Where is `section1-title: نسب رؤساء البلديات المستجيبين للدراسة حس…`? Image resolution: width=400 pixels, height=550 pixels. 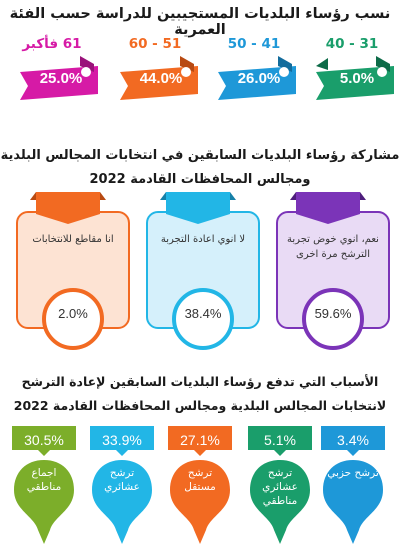 section1-title: نسب رؤساء البلديات المستجيبين للدراسة حس… is located at coordinates (200, 22).